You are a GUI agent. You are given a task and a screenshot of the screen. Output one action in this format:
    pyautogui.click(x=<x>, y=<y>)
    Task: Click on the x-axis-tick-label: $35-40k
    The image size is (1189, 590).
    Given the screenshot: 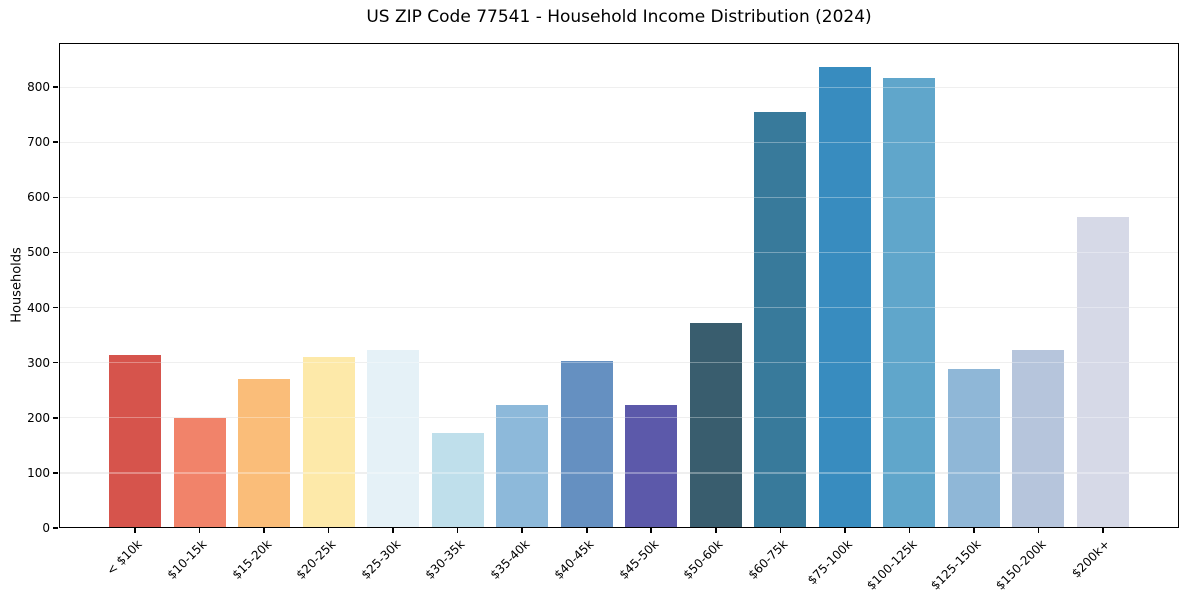 What is the action you would take?
    pyautogui.click(x=510, y=559)
    